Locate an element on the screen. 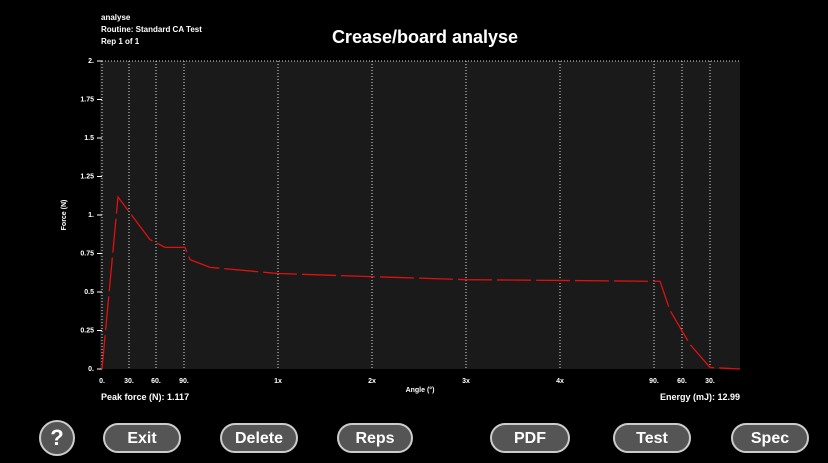 This screenshot has height=463, width=828. energy: Energy (mJ): 12.99 is located at coordinates (700, 397).